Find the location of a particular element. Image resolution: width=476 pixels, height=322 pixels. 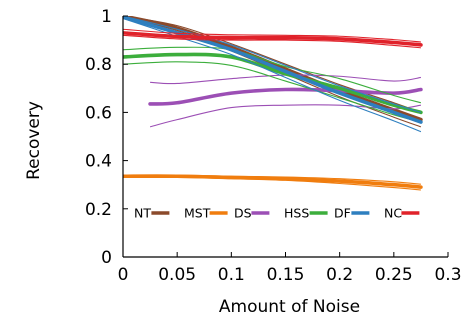

legend-label: DS is located at coordinates (243, 213).